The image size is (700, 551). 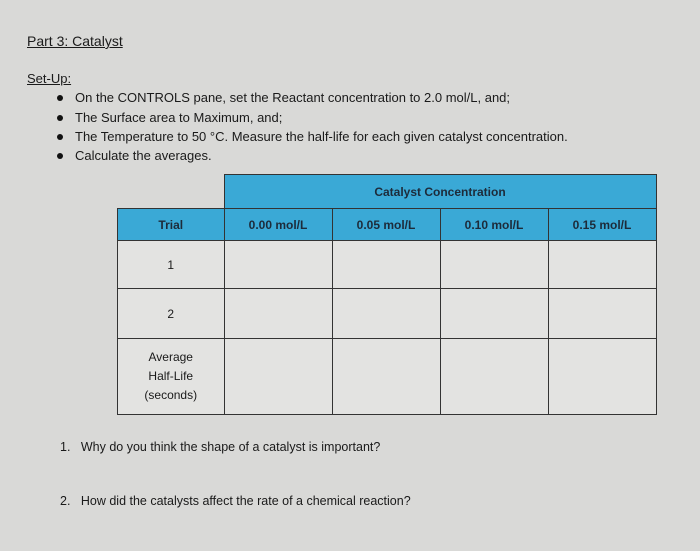 What do you see at coordinates (602, 224) in the screenshot?
I see `column-header: 0.15 mol/L` at bounding box center [602, 224].